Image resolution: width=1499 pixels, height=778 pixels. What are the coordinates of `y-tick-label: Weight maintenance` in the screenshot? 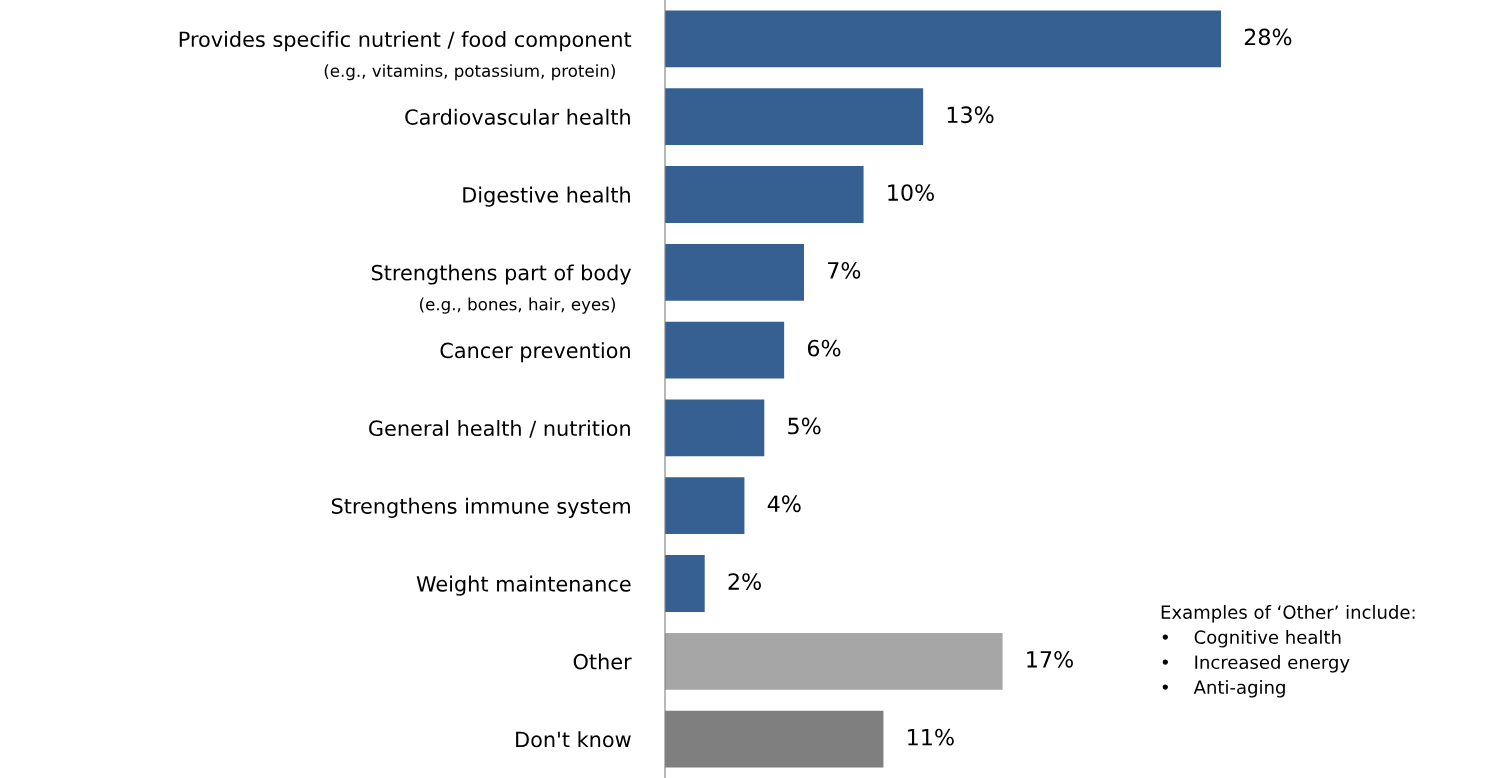 It's located at (523, 585).